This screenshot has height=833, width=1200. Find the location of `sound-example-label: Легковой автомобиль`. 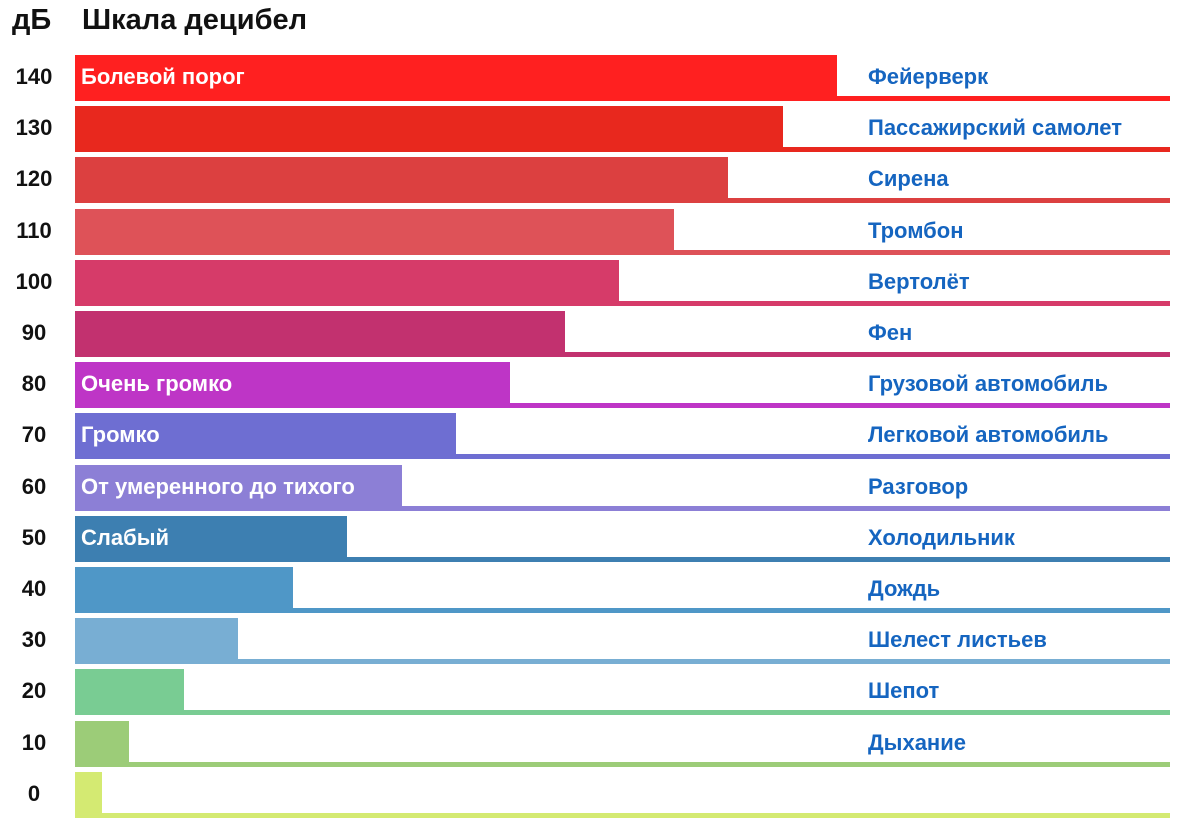

sound-example-label: Легковой автомобиль is located at coordinates (988, 435).